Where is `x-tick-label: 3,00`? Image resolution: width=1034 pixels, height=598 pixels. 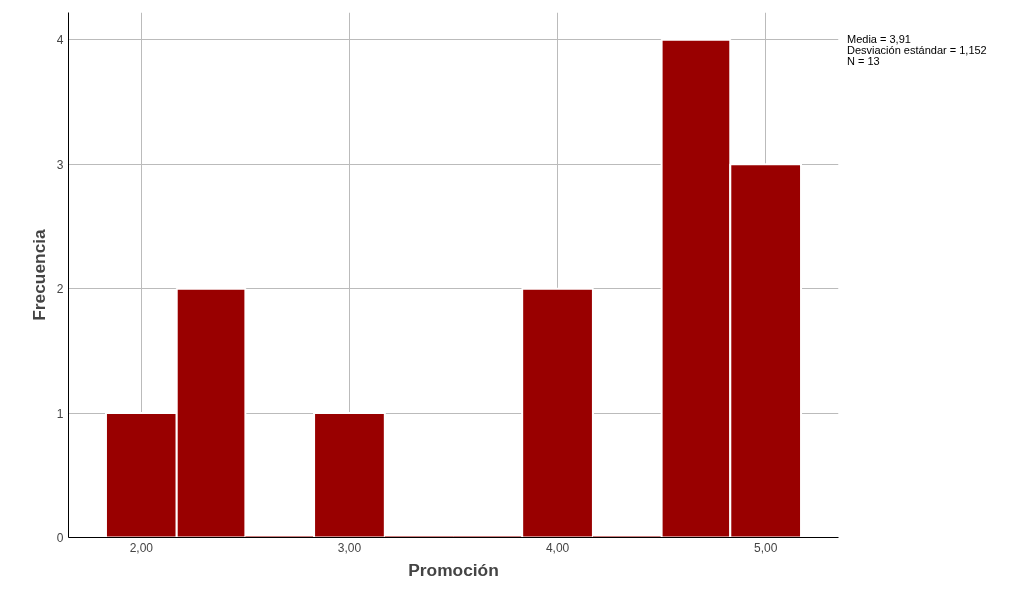
x-tick-label: 3,00 is located at coordinates (349, 547).